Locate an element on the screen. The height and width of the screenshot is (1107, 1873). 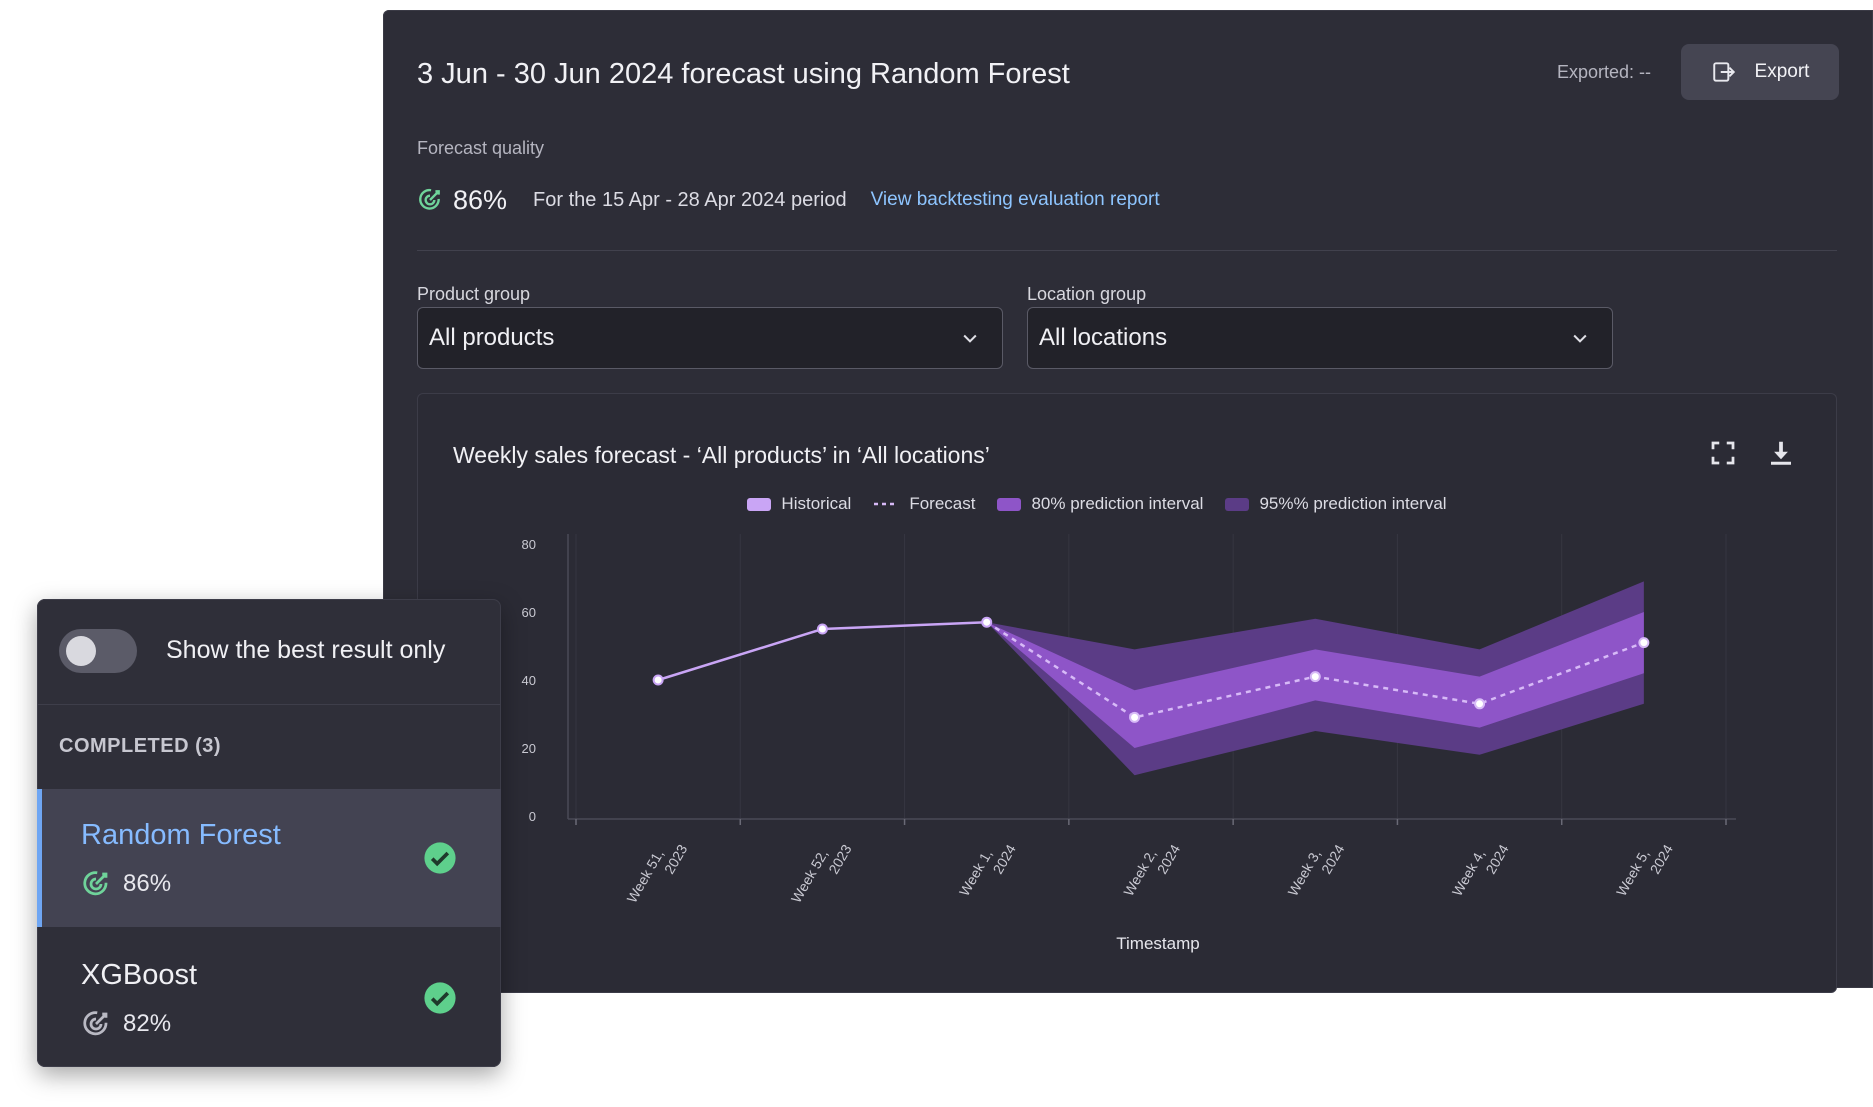
legend-item-historical: Historical is located at coordinates (799, 504).